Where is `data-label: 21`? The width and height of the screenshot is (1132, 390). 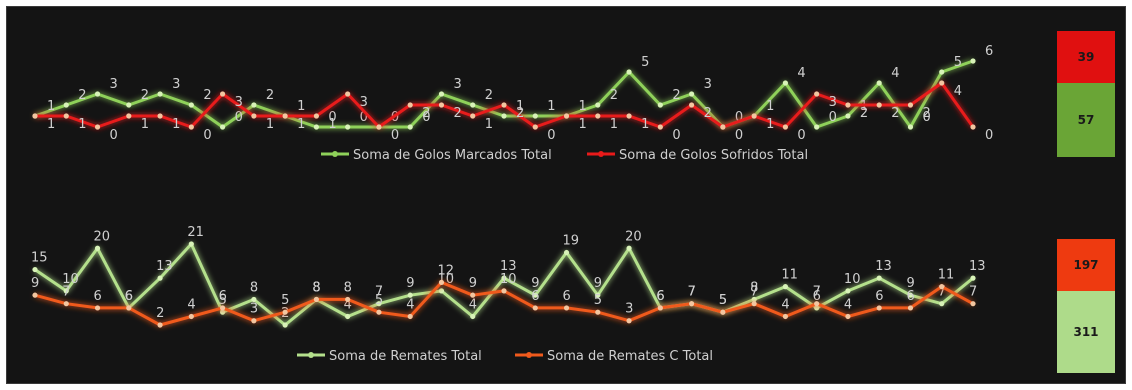
data-label: 21 is located at coordinates (195, 232).